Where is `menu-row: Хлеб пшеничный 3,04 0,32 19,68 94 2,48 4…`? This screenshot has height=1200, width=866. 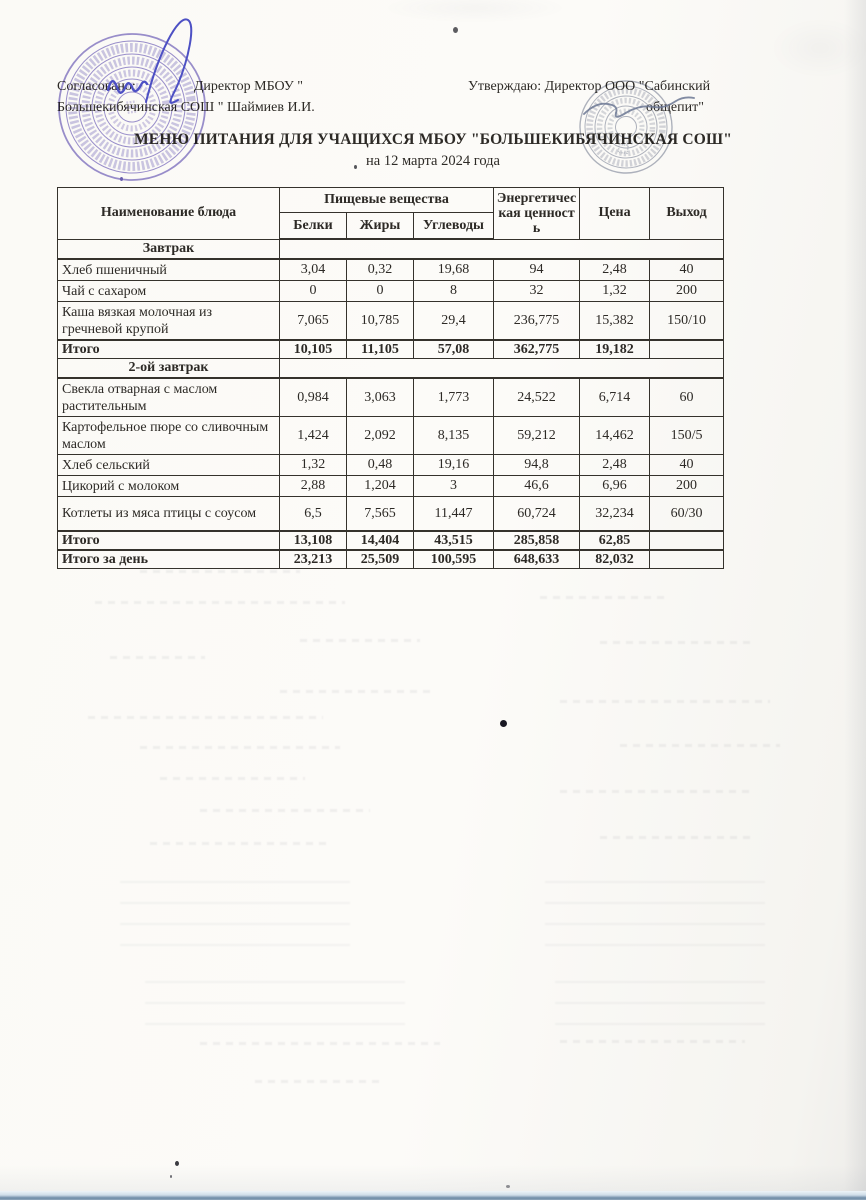 menu-row: Хлеб пшеничный 3,04 0,32 19,68 94 2,48 4… is located at coordinates (391, 269).